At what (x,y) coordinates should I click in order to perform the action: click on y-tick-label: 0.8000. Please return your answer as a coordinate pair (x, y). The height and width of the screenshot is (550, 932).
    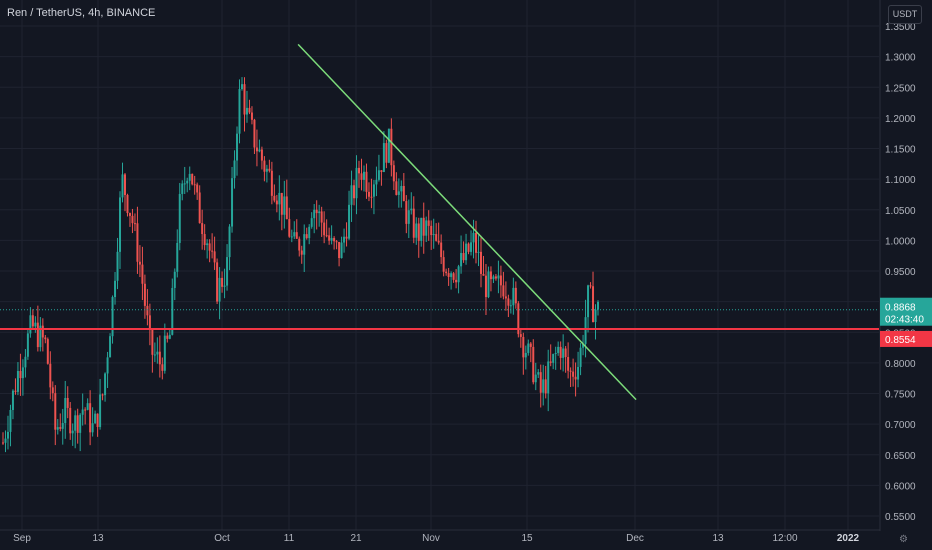
    Looking at the image, I should click on (900, 364).